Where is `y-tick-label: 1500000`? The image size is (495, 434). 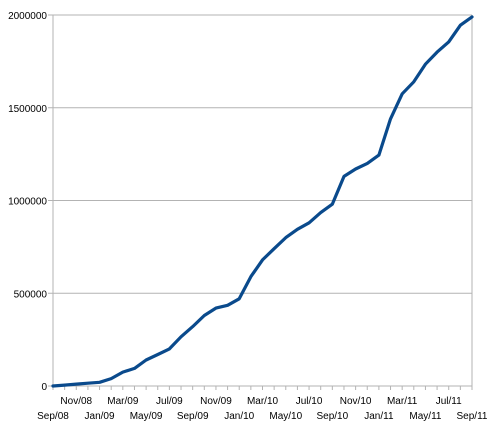 y-tick-label: 1500000 is located at coordinates (27, 109).